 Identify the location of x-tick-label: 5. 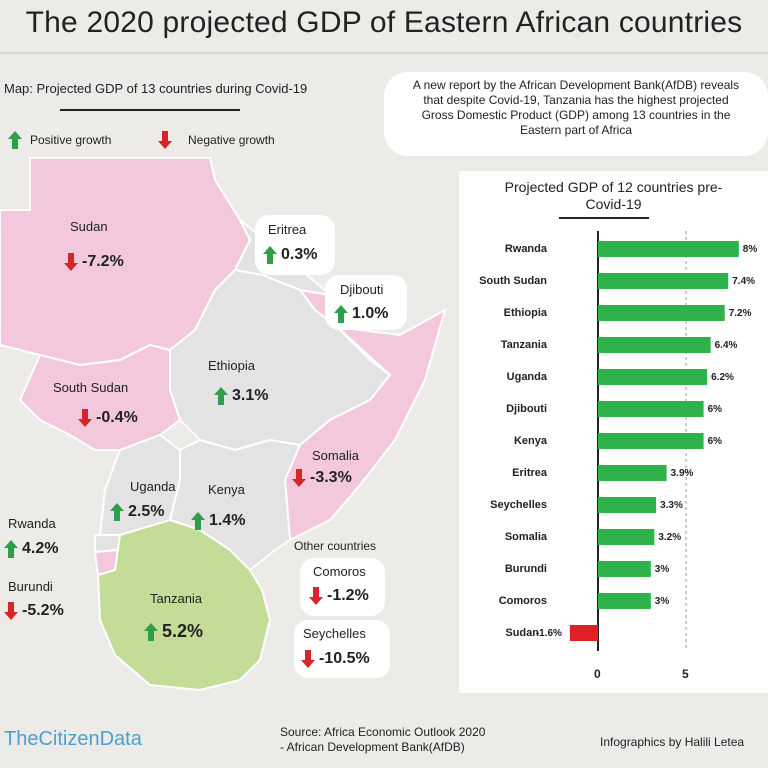
(685, 674).